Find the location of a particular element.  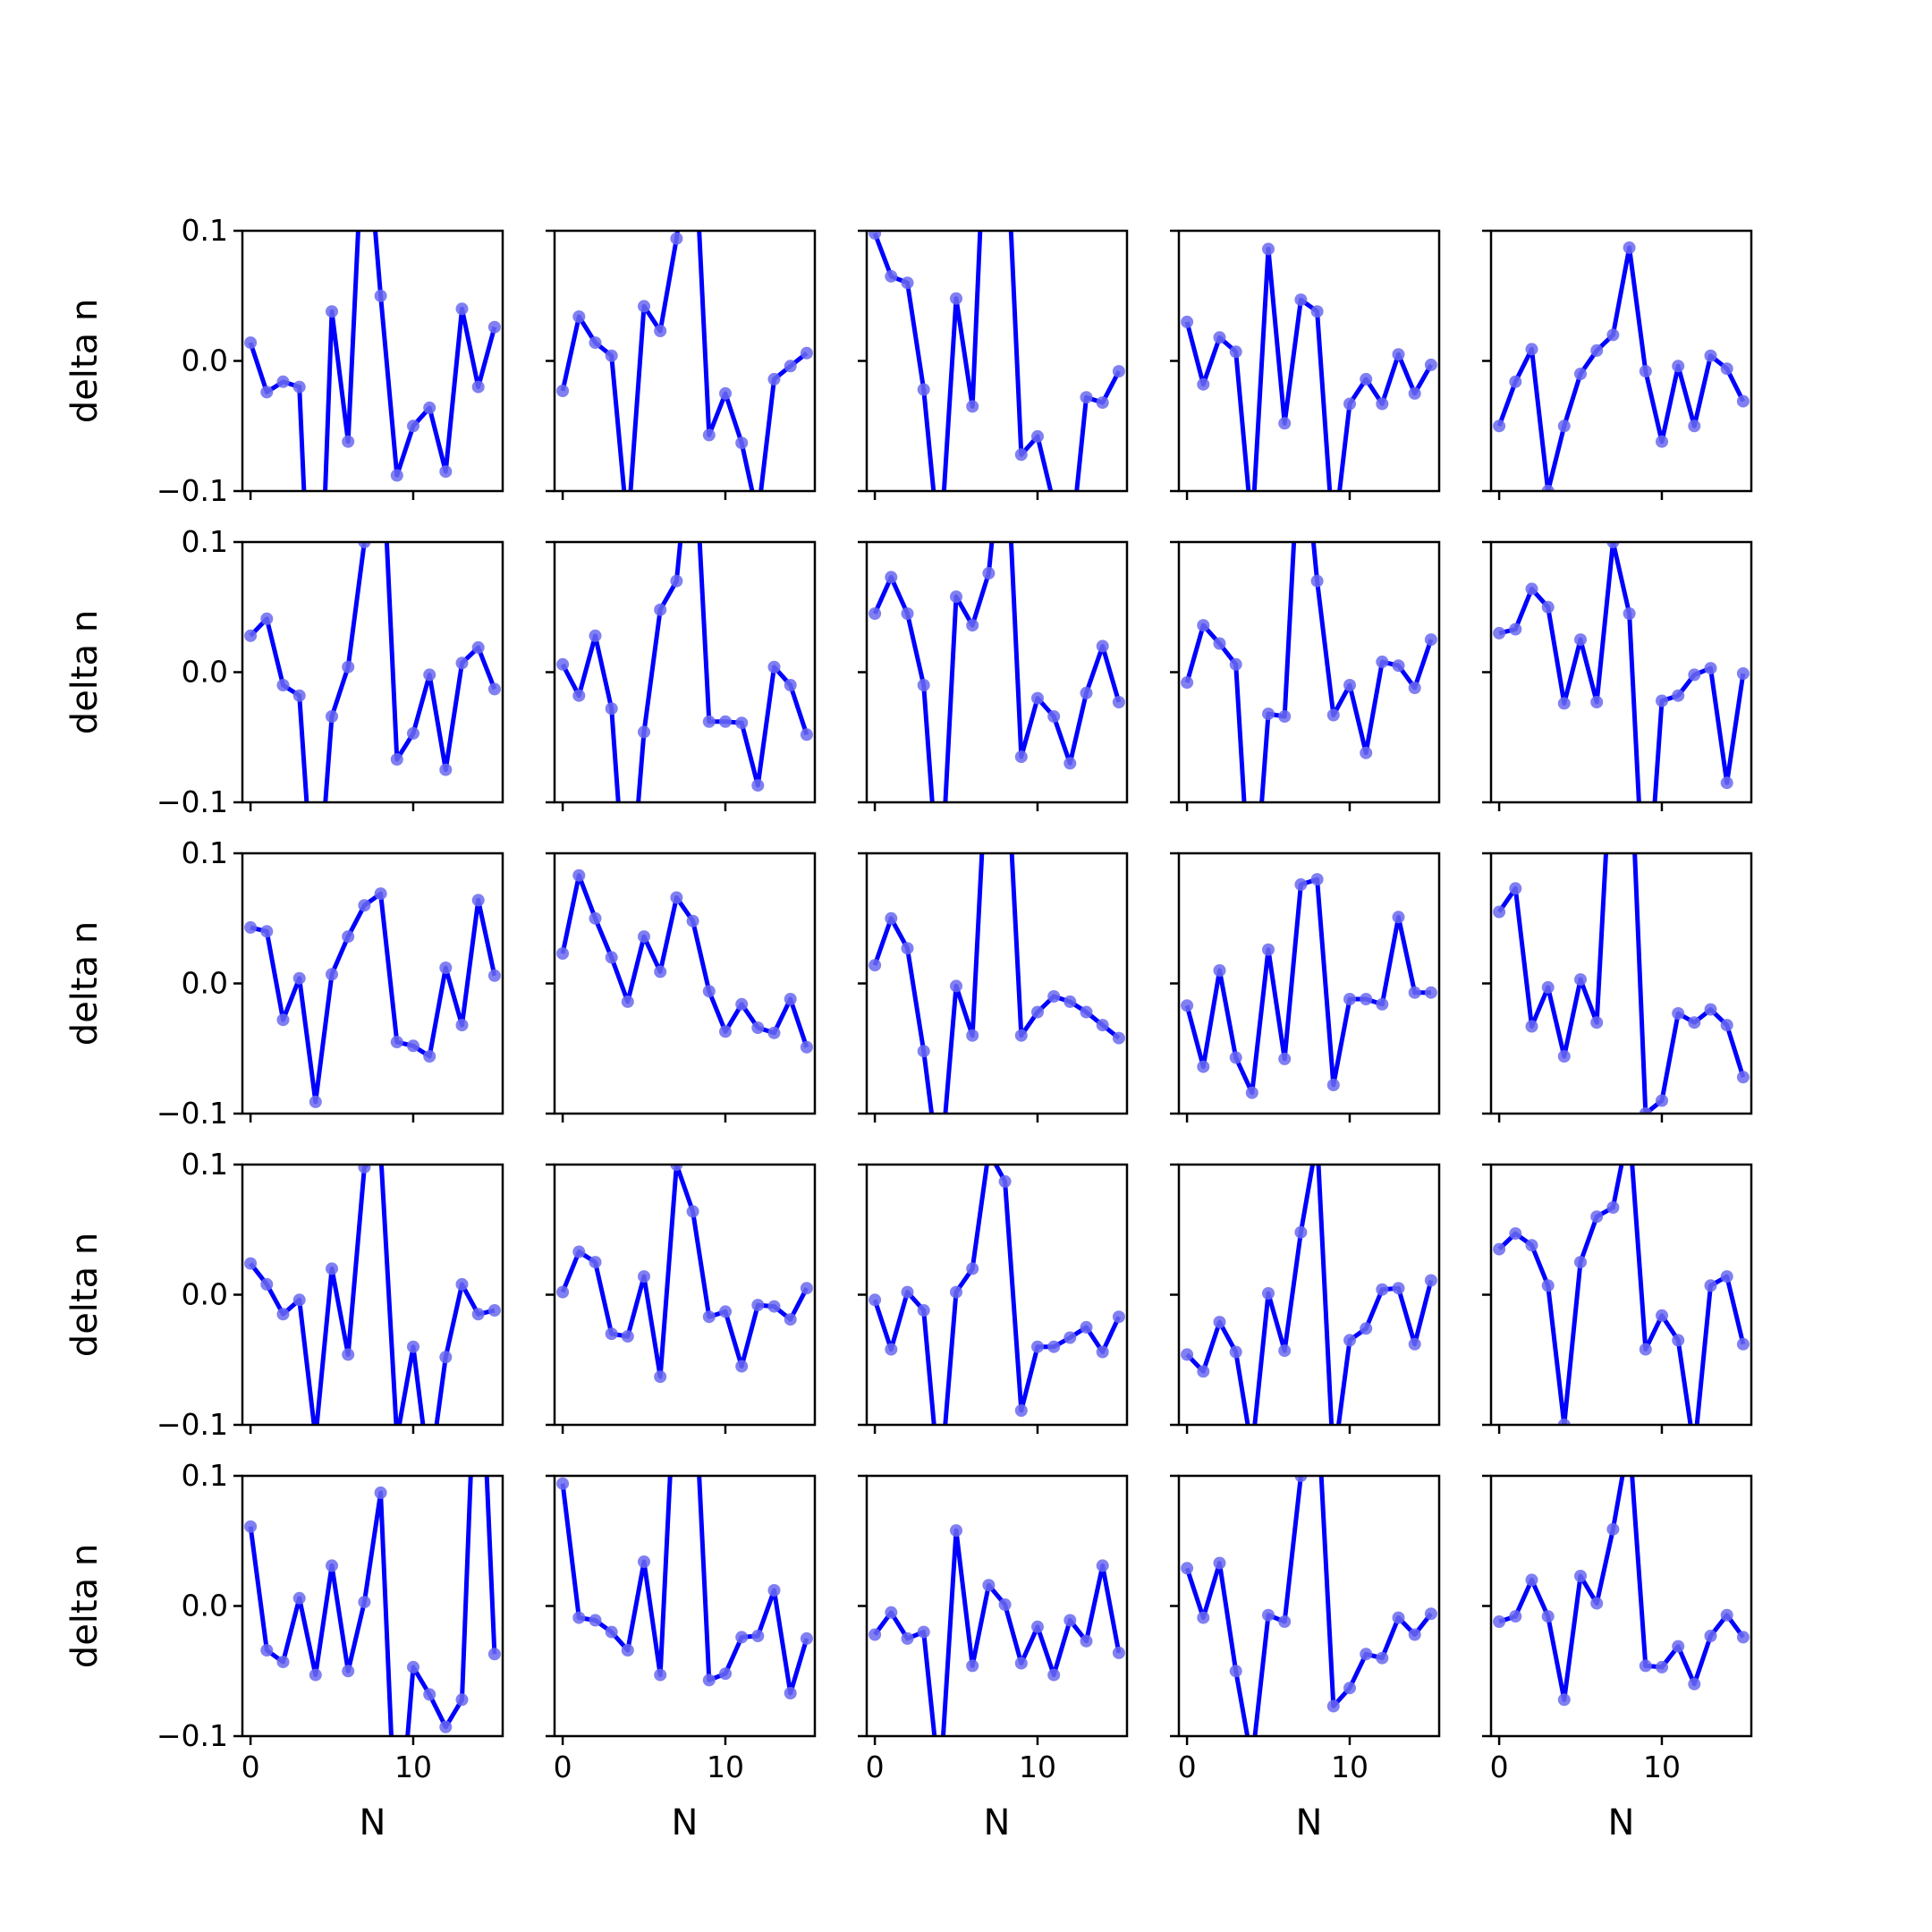

subplot-5-4: 0 10N is located at coordinates (1305, 1658).